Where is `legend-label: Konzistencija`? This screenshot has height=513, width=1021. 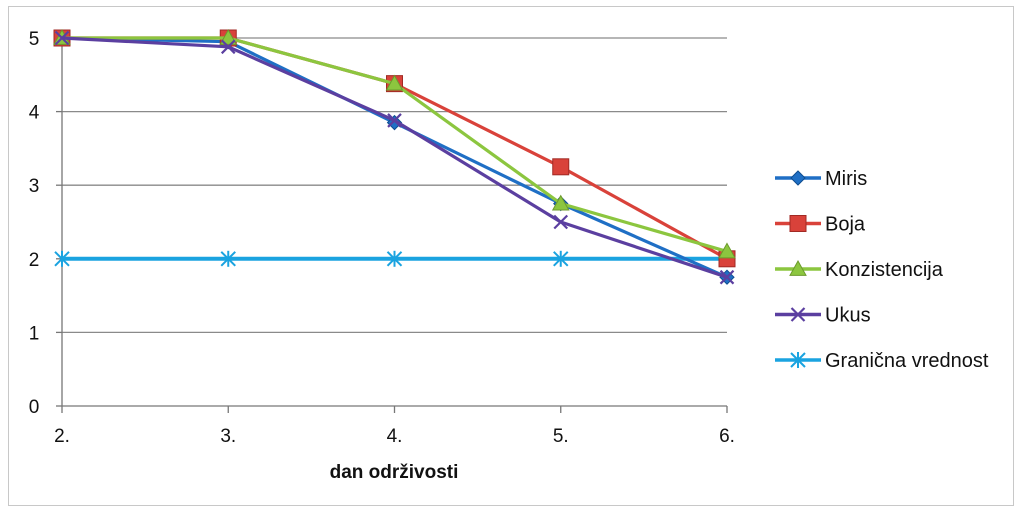 legend-label: Konzistencija is located at coordinates (884, 270).